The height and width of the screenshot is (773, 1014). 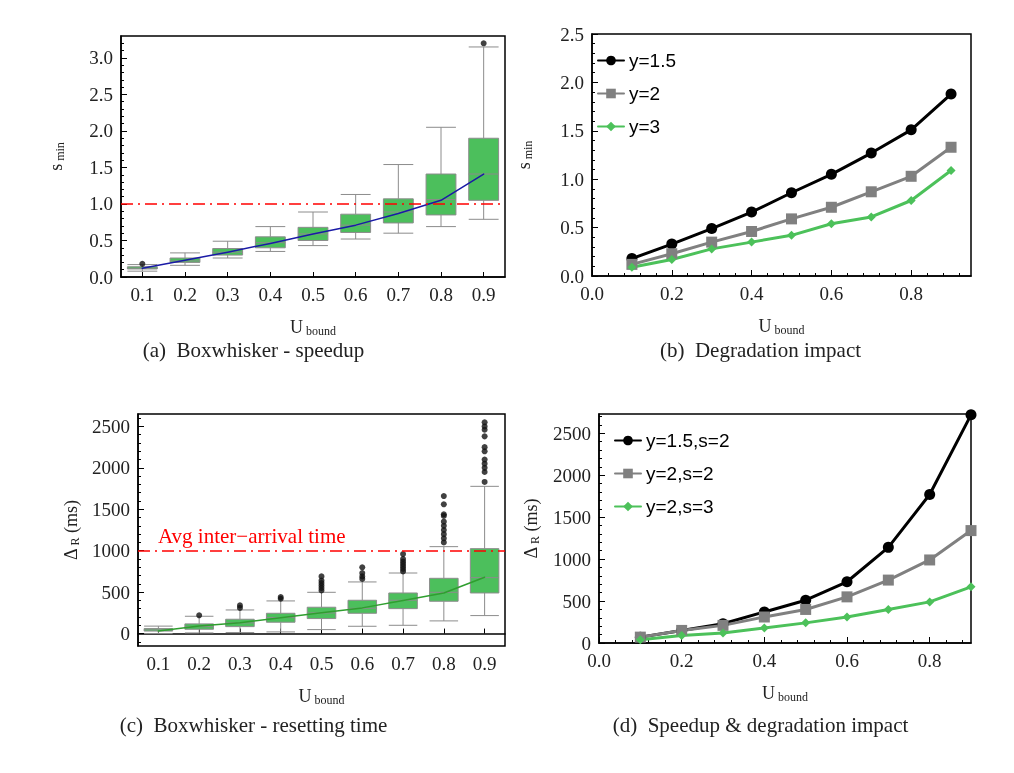 I want to click on text: (b) Degradation impact, so click(x=760, y=349).